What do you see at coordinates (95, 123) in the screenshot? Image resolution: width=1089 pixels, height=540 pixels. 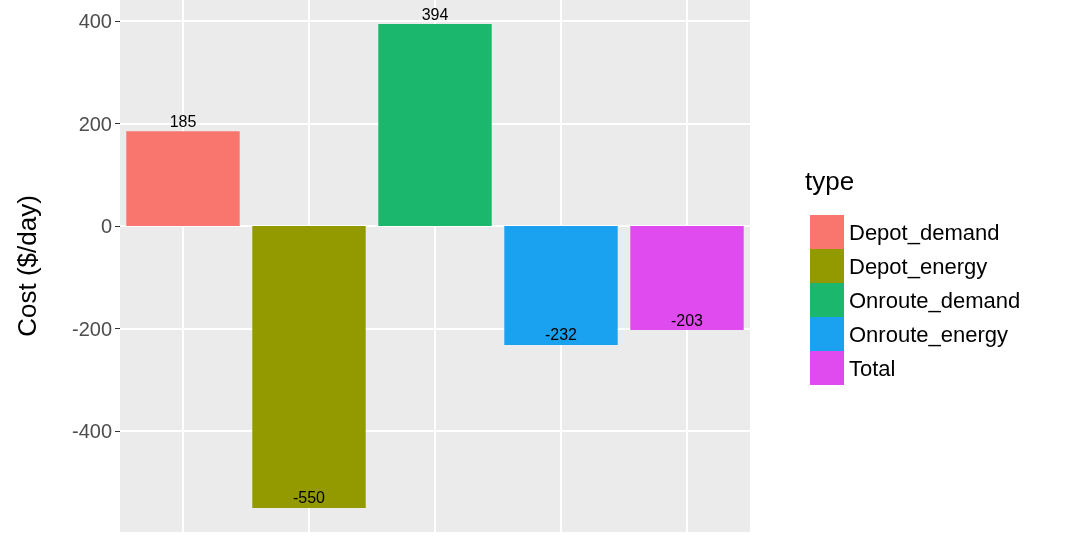 I see `y-tick-label: 200` at bounding box center [95, 123].